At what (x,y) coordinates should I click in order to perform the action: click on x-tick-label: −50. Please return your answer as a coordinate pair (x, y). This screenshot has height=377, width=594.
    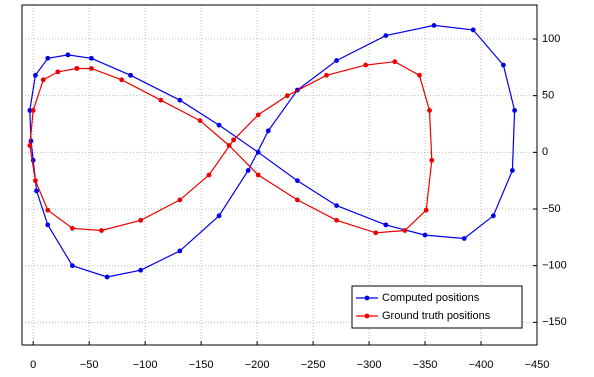
    Looking at the image, I should click on (89, 365).